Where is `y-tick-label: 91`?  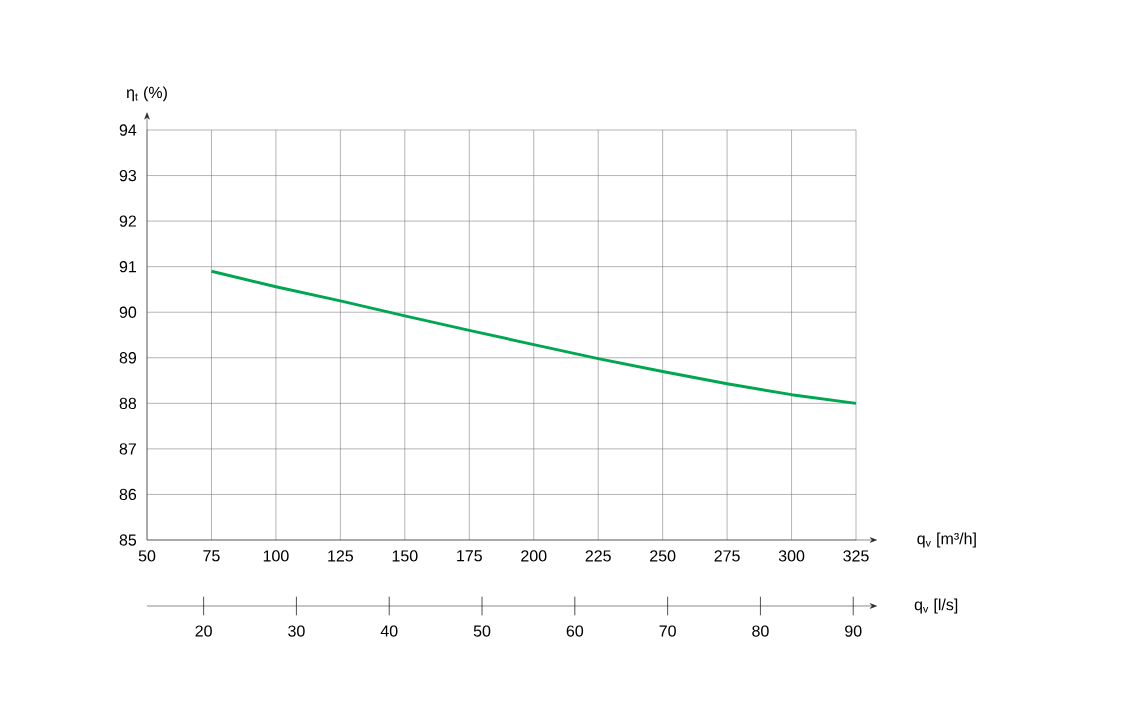 y-tick-label: 91 is located at coordinates (127, 267).